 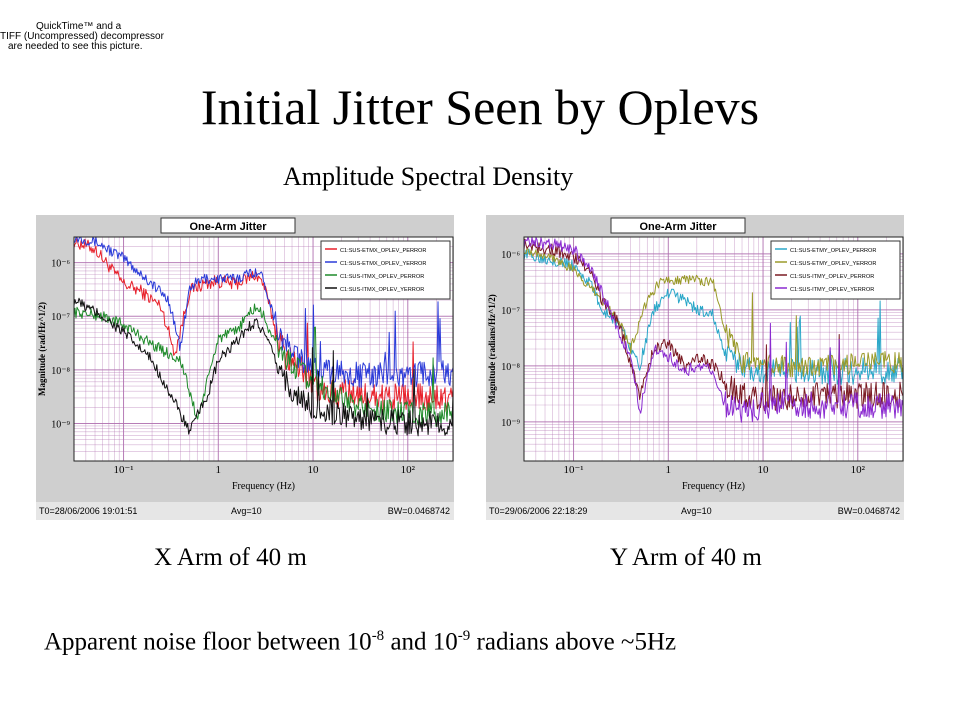 I want to click on x-arm-series-1-line, so click(x=263, y=324).